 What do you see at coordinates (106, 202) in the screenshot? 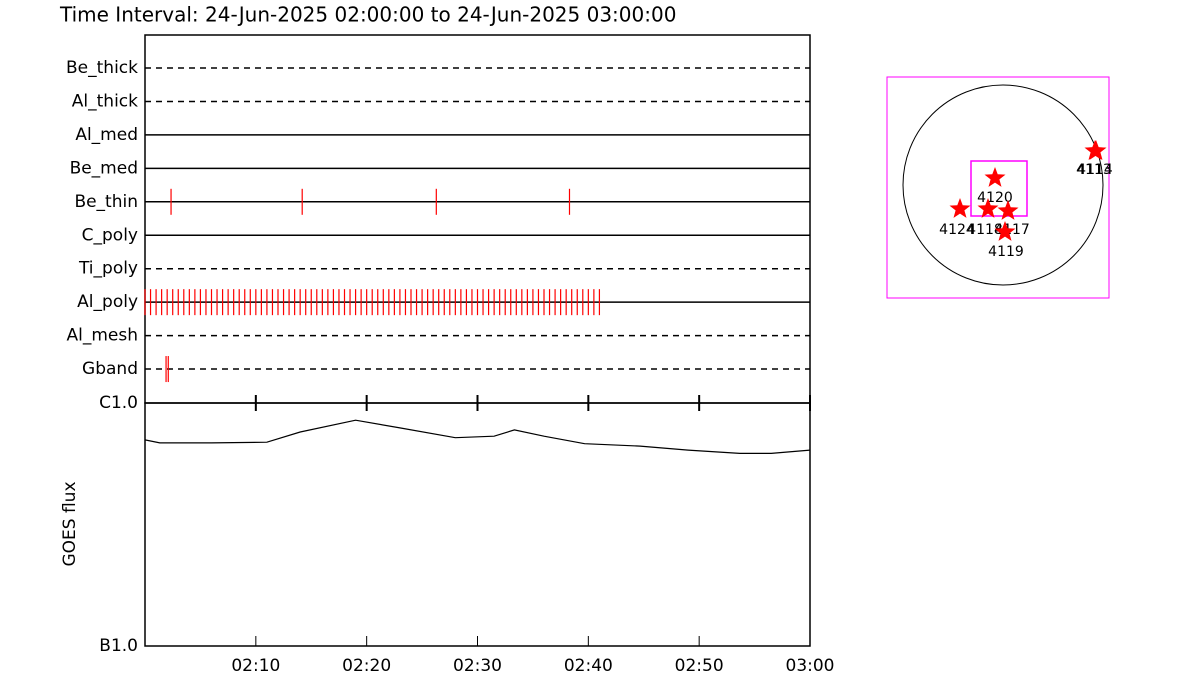
I see `row-label: Be_thin` at bounding box center [106, 202].